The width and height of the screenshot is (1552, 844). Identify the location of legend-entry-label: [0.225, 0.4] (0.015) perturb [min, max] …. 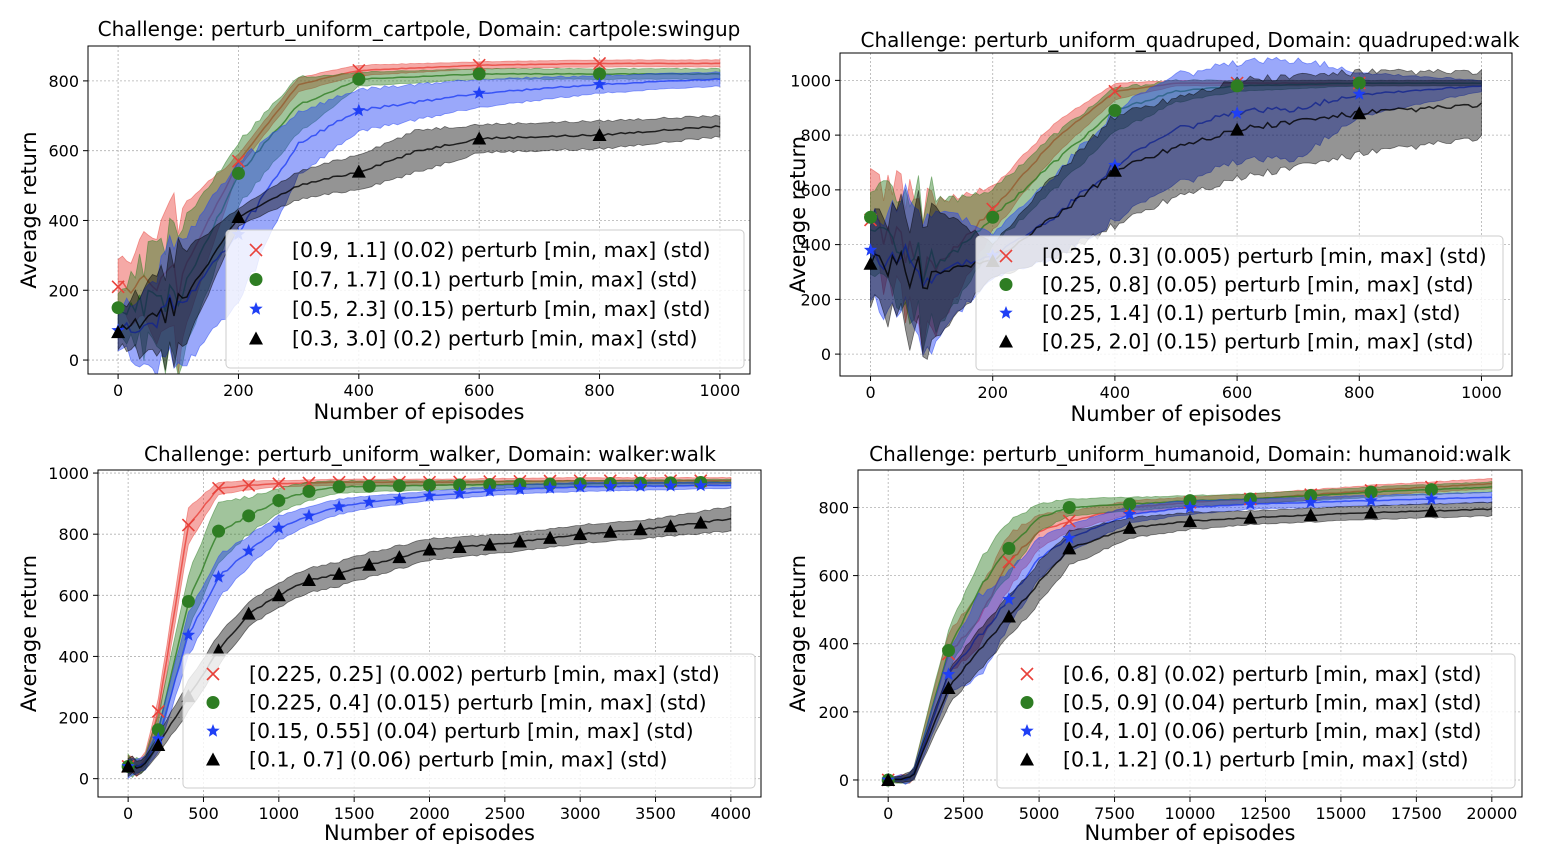
(478, 703).